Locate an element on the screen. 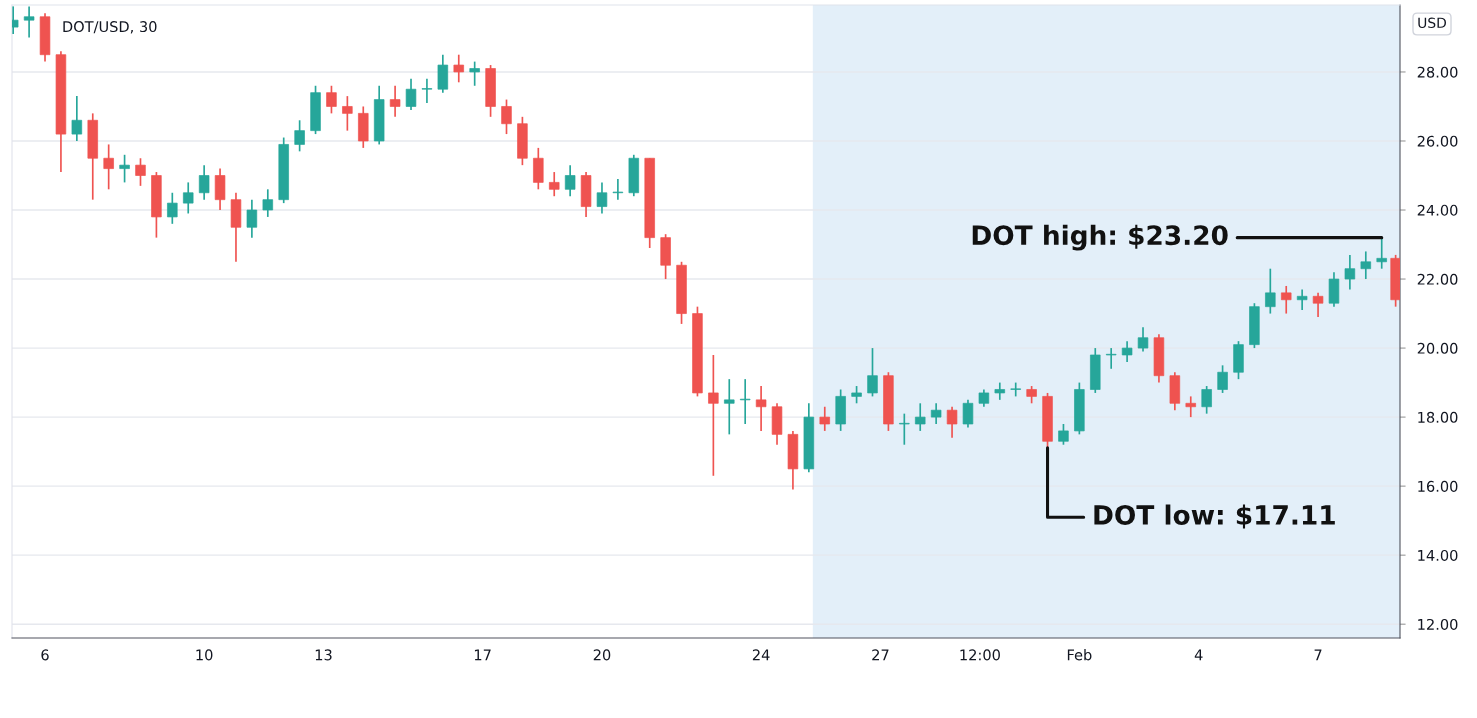 This screenshot has height=718, width=1477. y-tick-label: 22.00 is located at coordinates (1437, 279).